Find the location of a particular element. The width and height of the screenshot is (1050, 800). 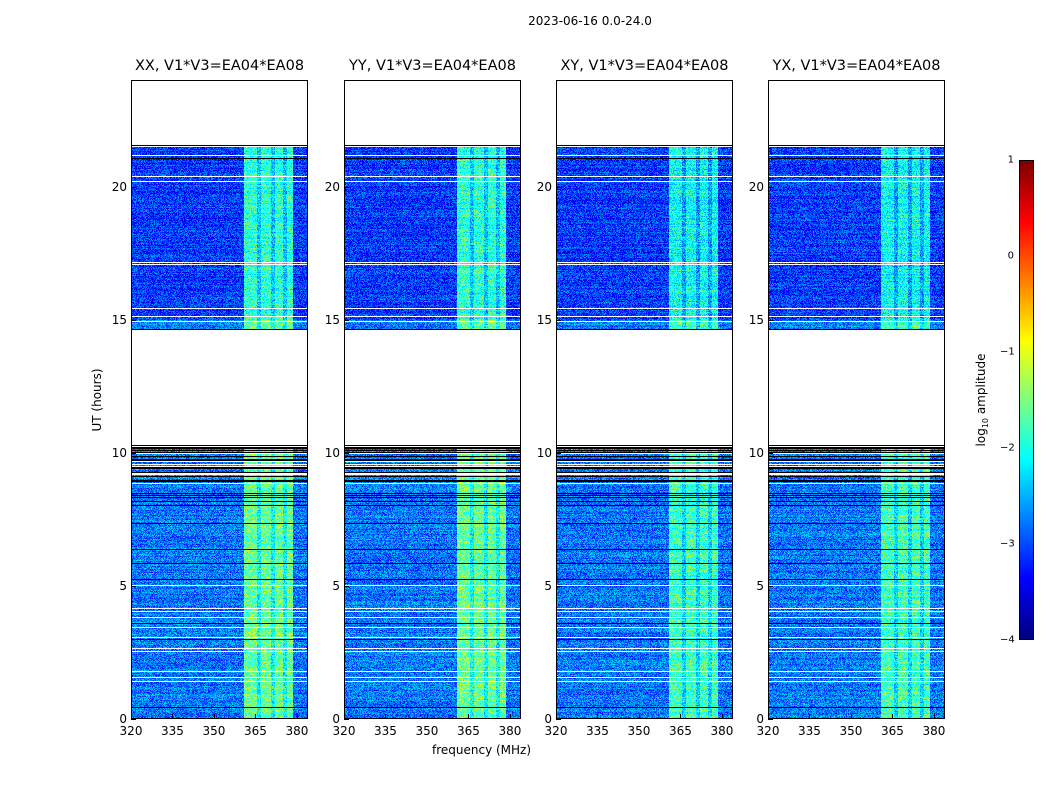

colorbar-tick-label: 0 is located at coordinates (1010, 256).